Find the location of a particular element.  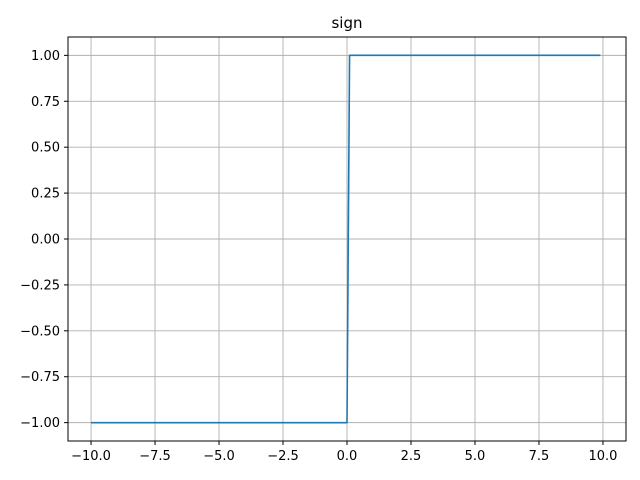

x-tick-label: −7.5 is located at coordinates (155, 456).